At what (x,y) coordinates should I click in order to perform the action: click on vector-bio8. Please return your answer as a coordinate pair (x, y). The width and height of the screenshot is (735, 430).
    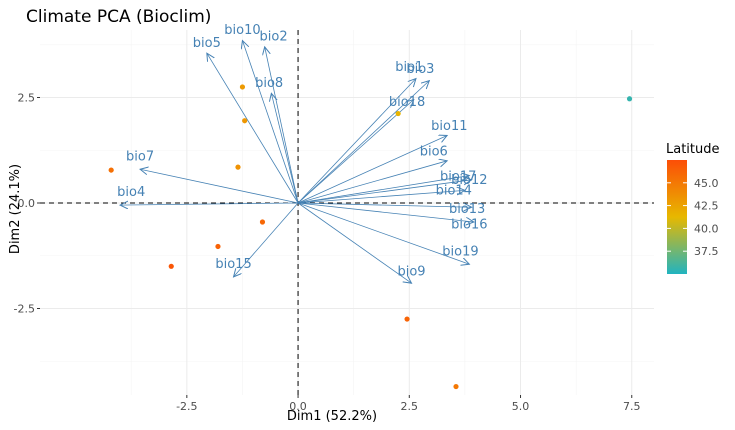
    Looking at the image, I should click on (285, 148).